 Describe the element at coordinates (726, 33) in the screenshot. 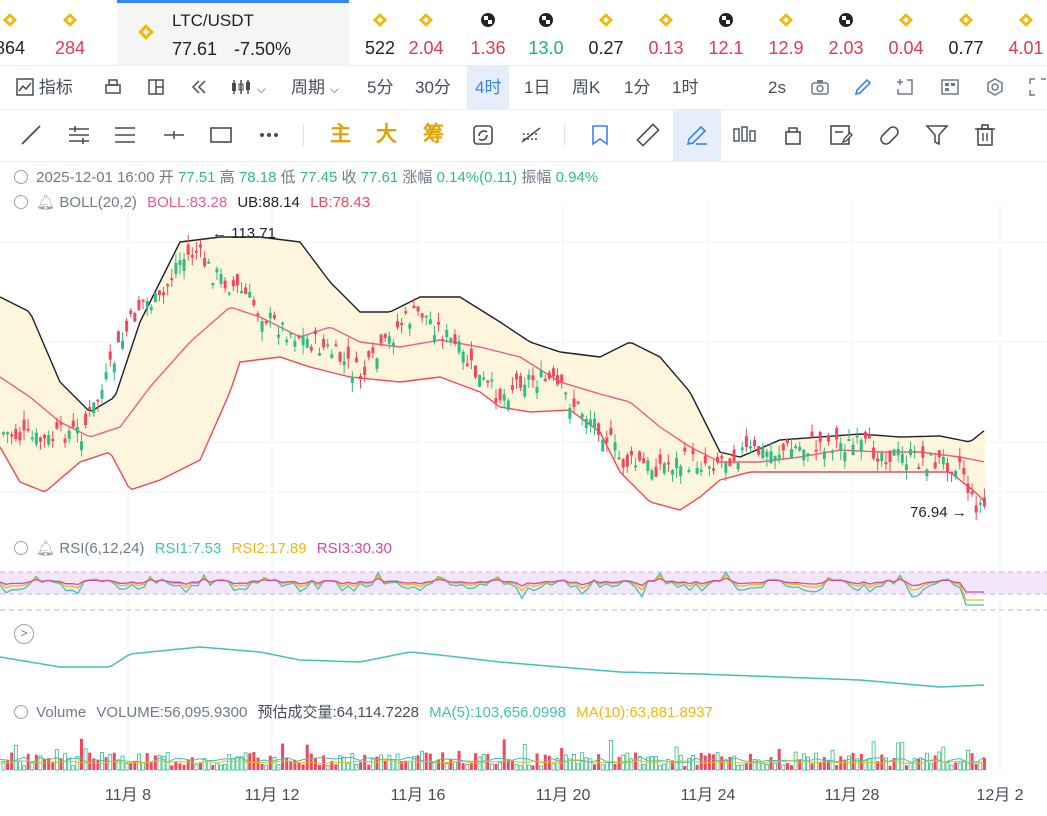

I see `ticker-item: 12.1` at that location.